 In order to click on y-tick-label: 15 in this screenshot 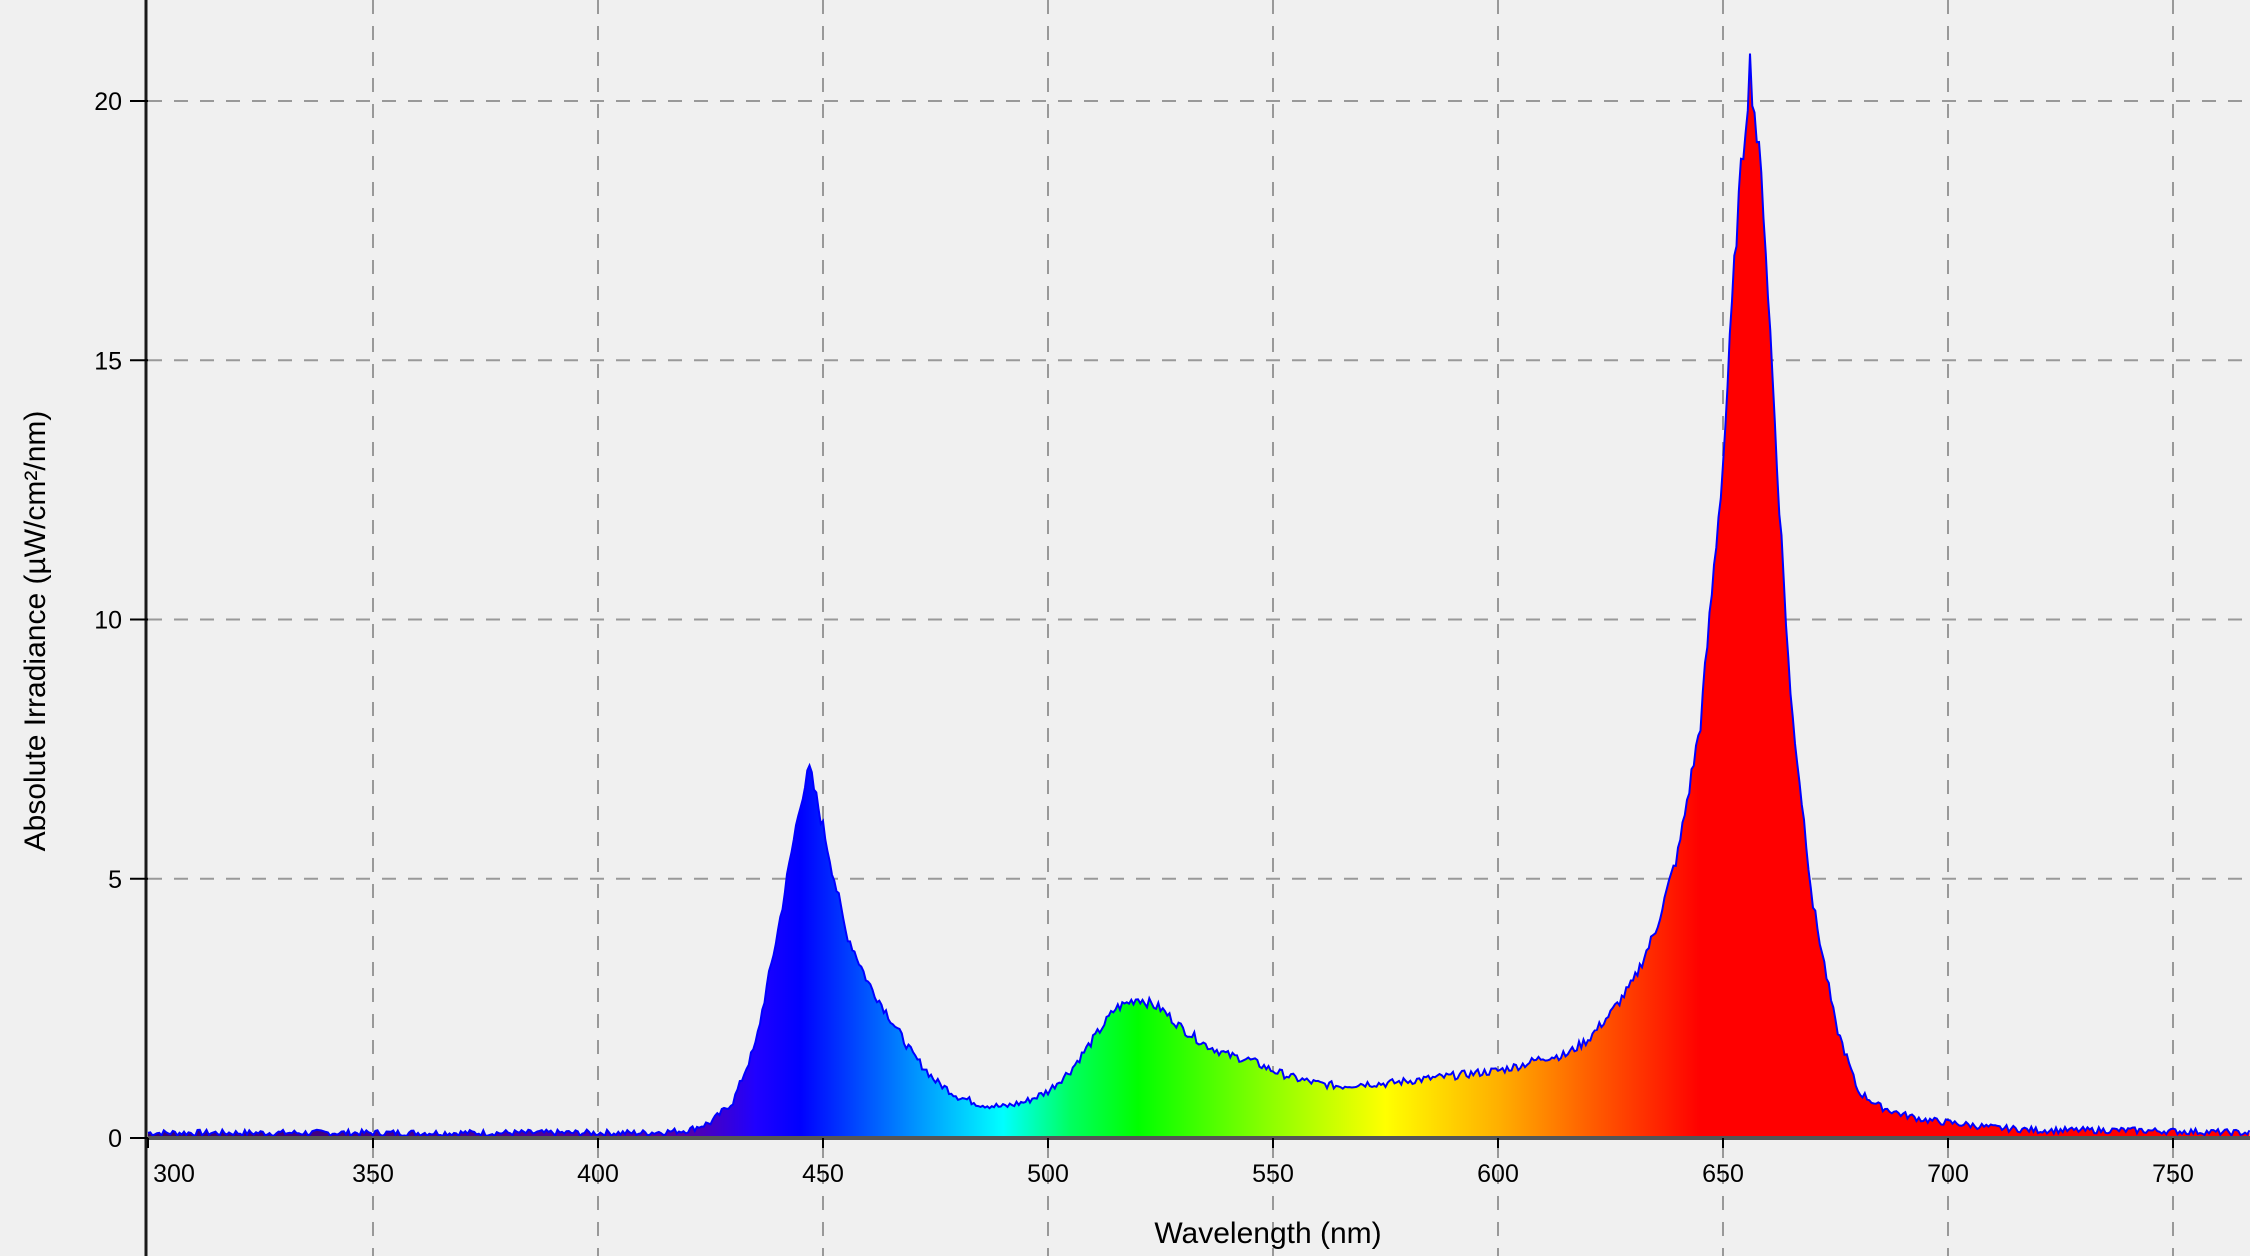, I will do `click(108, 361)`.